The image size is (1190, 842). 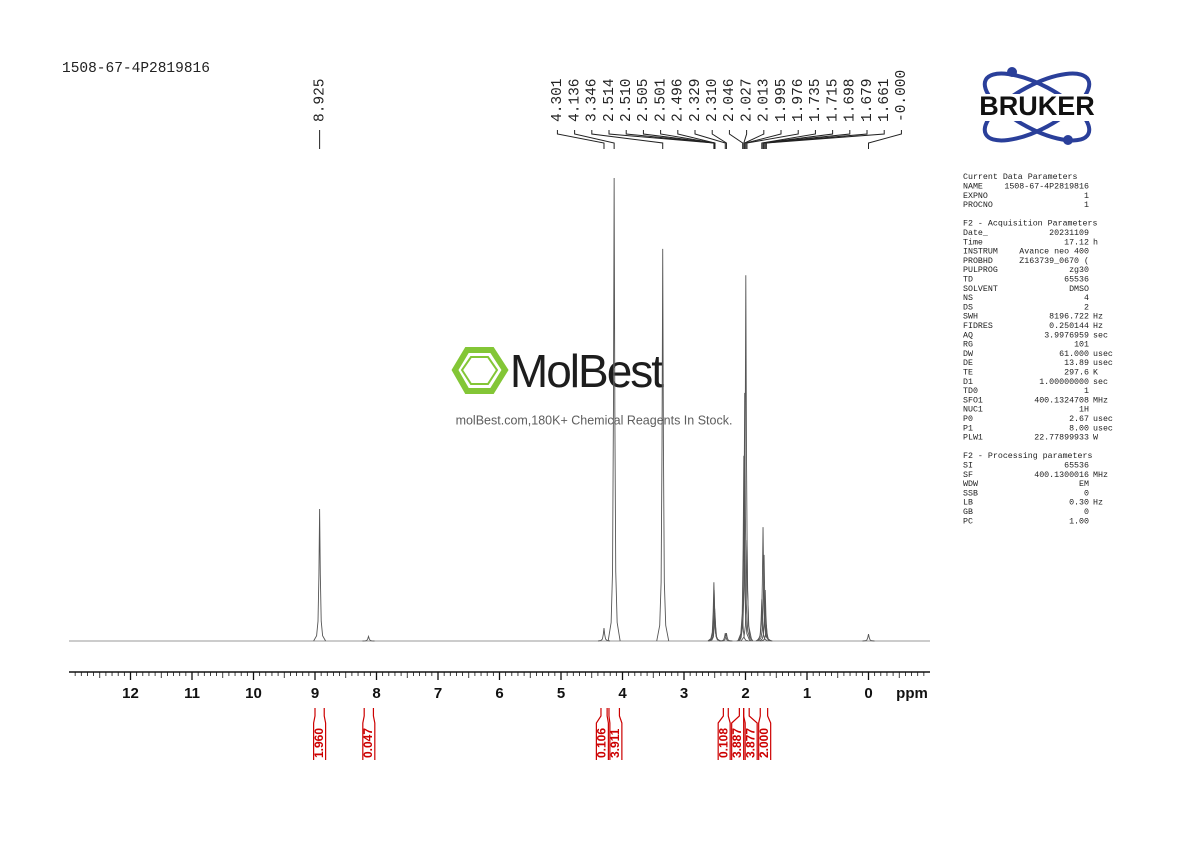 I want to click on param-heading: Current Data Parameters, so click(x=1020, y=177).